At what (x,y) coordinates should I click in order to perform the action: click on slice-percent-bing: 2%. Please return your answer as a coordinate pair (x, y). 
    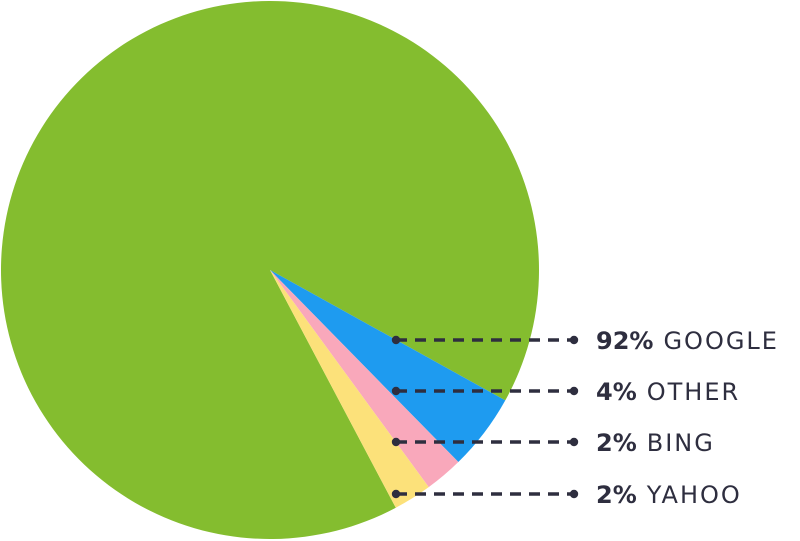
    Looking at the image, I should click on (616, 443).